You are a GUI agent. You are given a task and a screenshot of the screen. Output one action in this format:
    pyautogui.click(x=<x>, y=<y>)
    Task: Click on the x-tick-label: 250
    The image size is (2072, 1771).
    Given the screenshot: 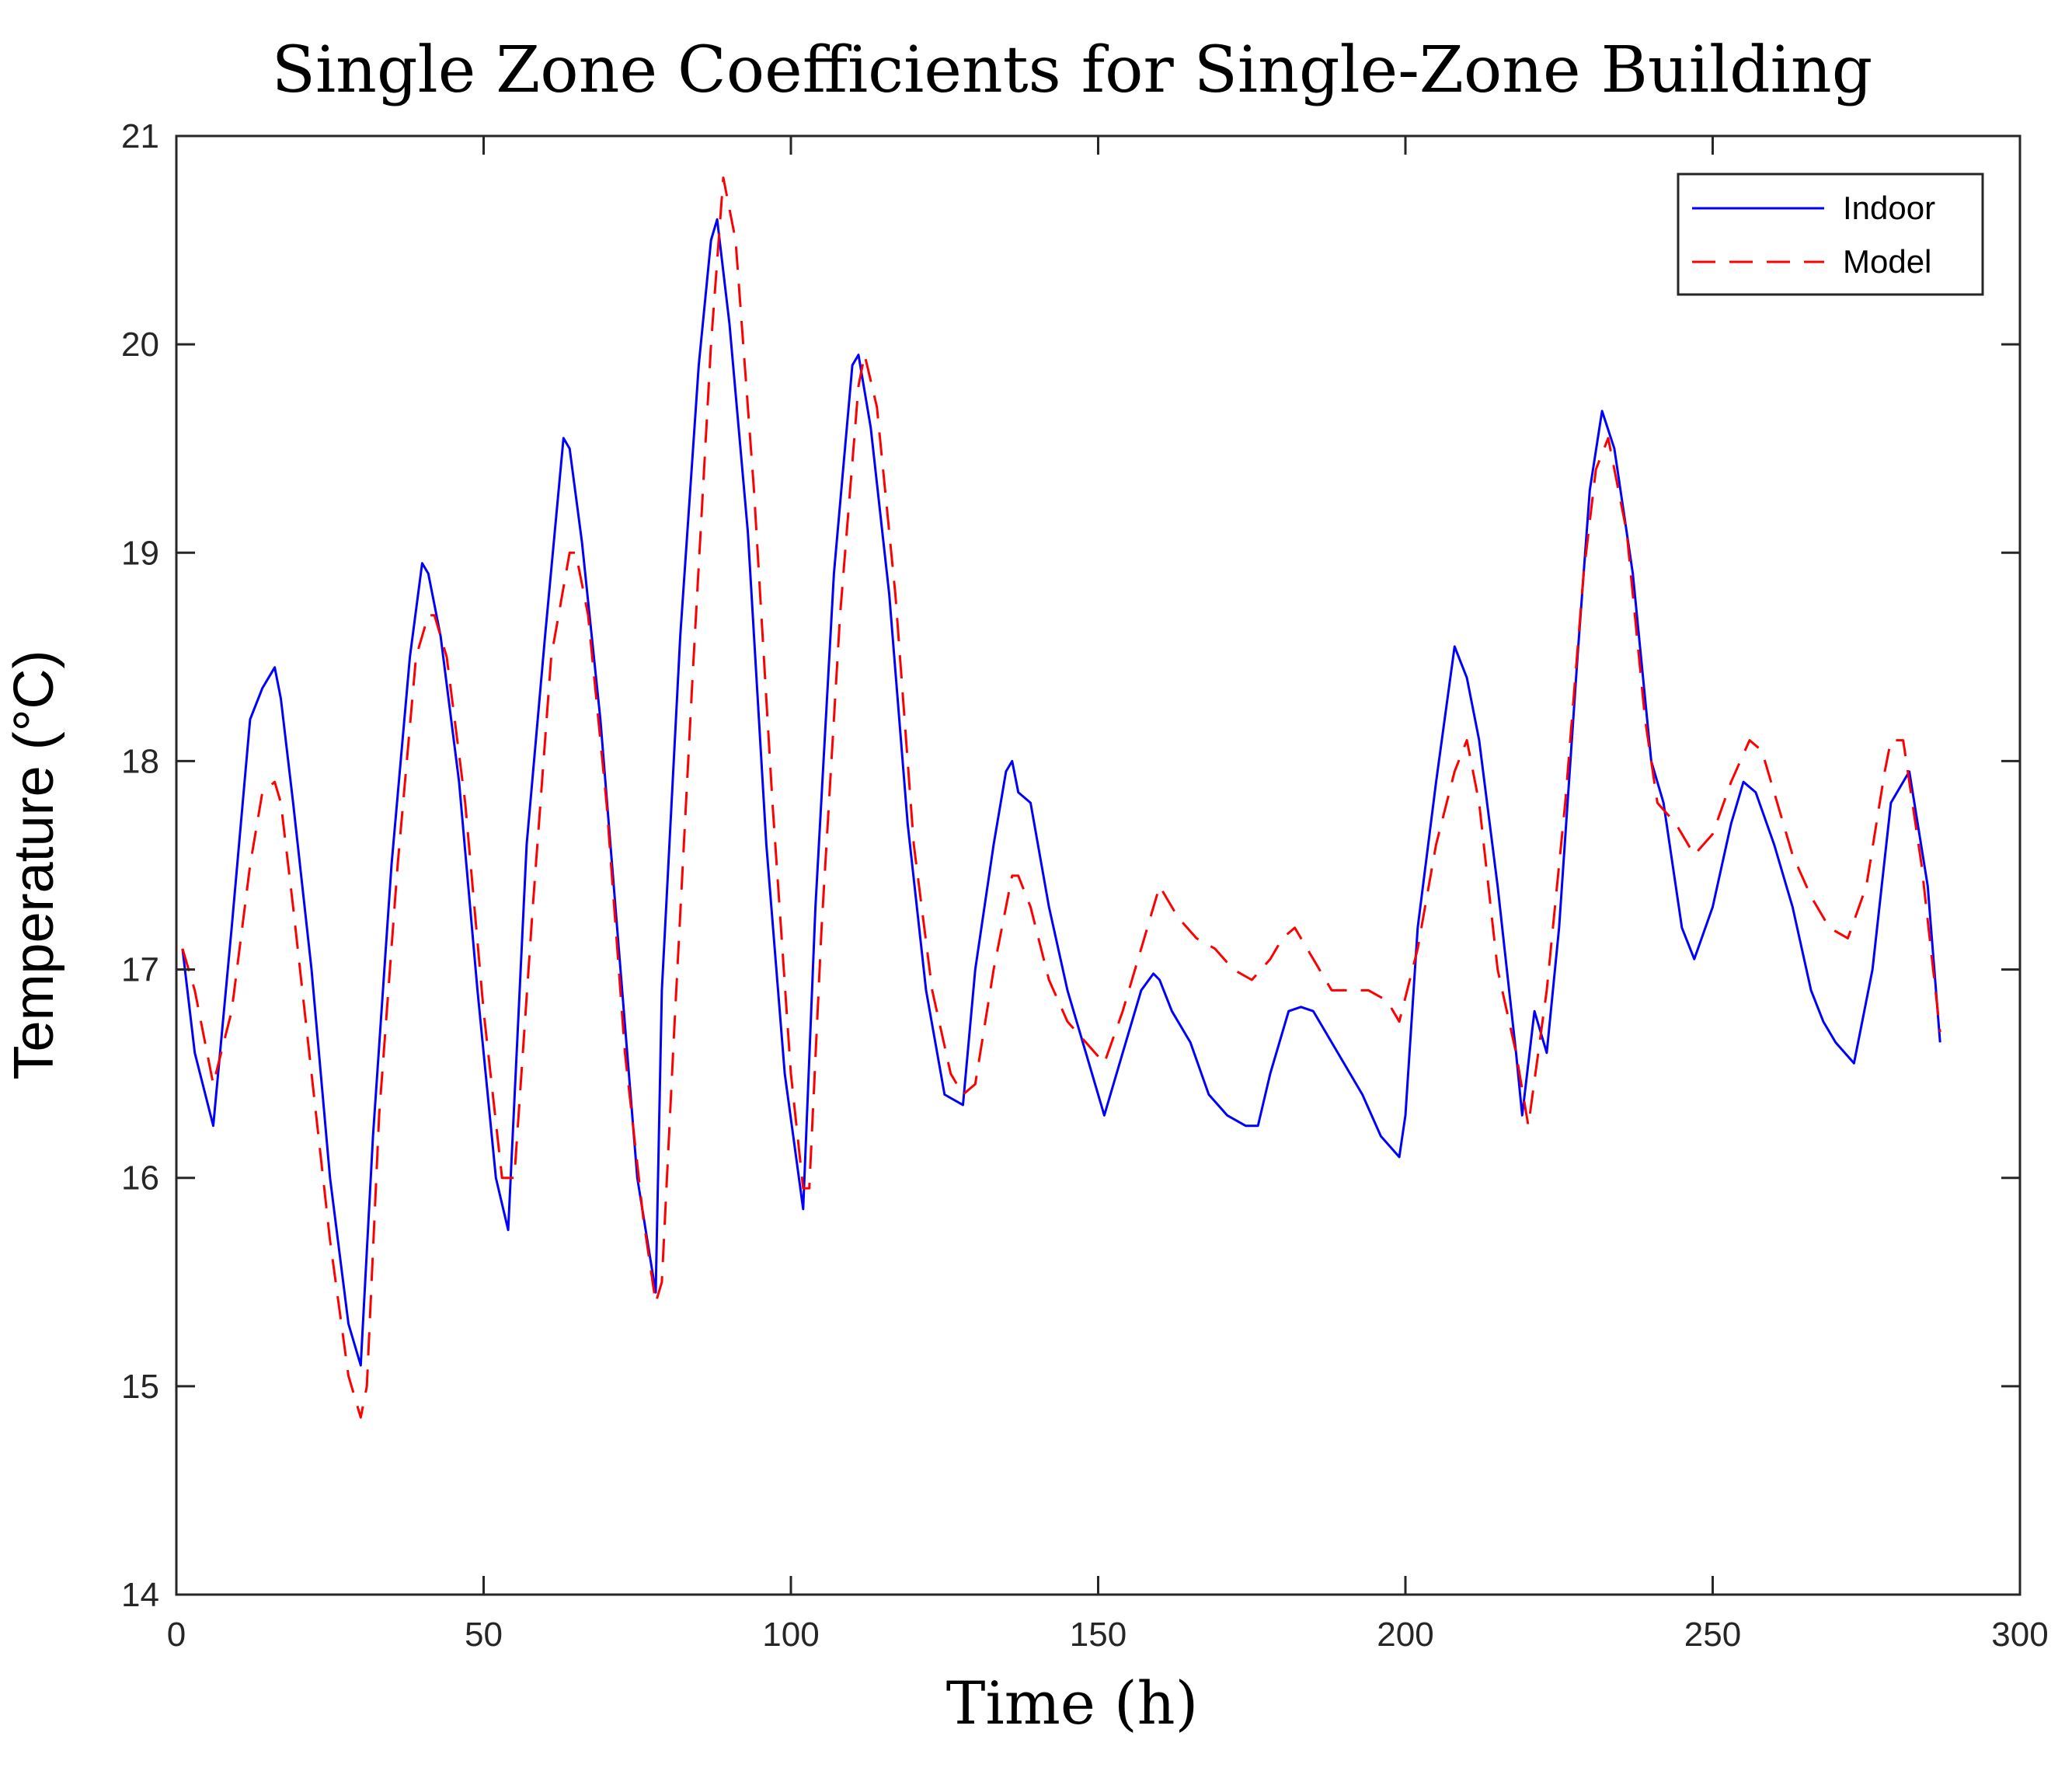 What is the action you would take?
    pyautogui.click(x=1712, y=1635)
    